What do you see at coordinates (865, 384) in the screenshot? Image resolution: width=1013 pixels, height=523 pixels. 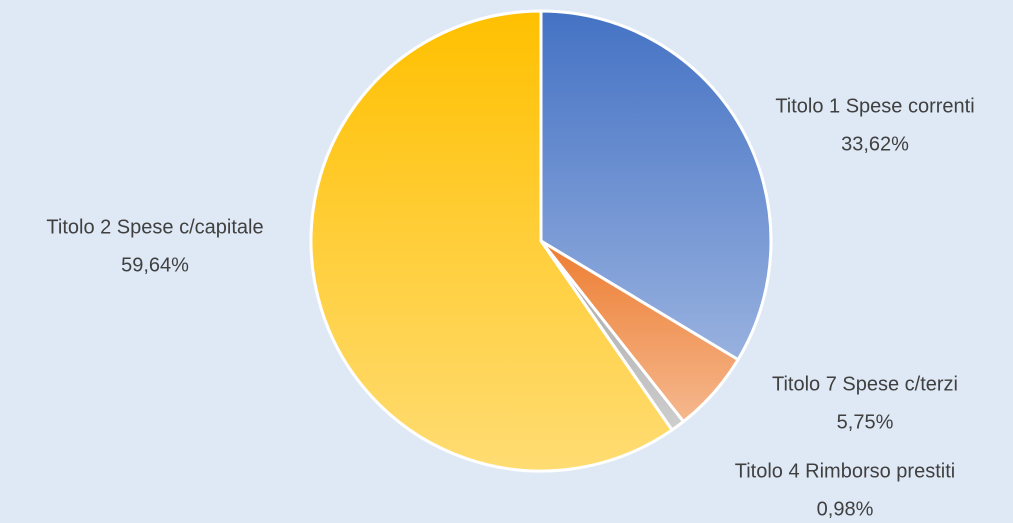 I see `slice-label: Titolo 7 Spese c/terzi` at bounding box center [865, 384].